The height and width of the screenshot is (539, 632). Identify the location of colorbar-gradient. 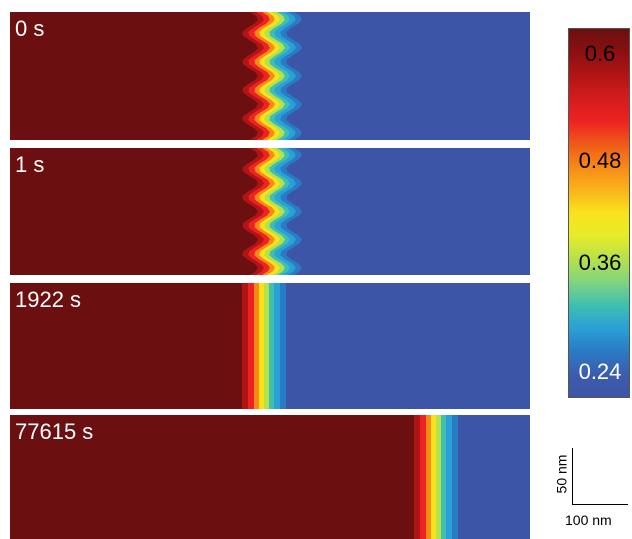
(599, 213).